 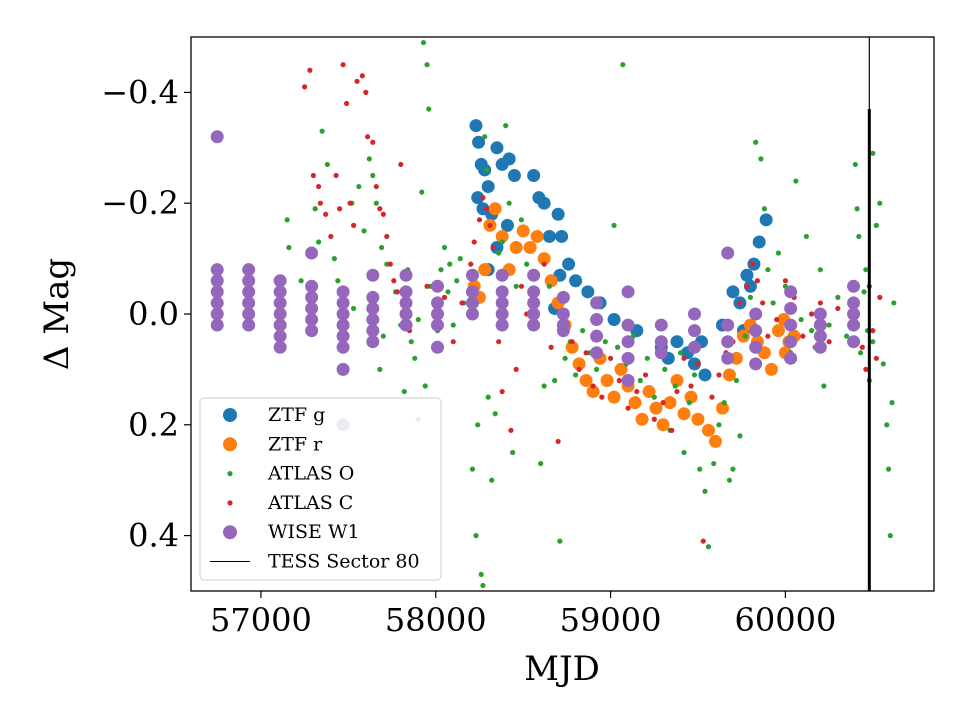 I want to click on legend-label: ATLAS C, so click(x=310, y=503).